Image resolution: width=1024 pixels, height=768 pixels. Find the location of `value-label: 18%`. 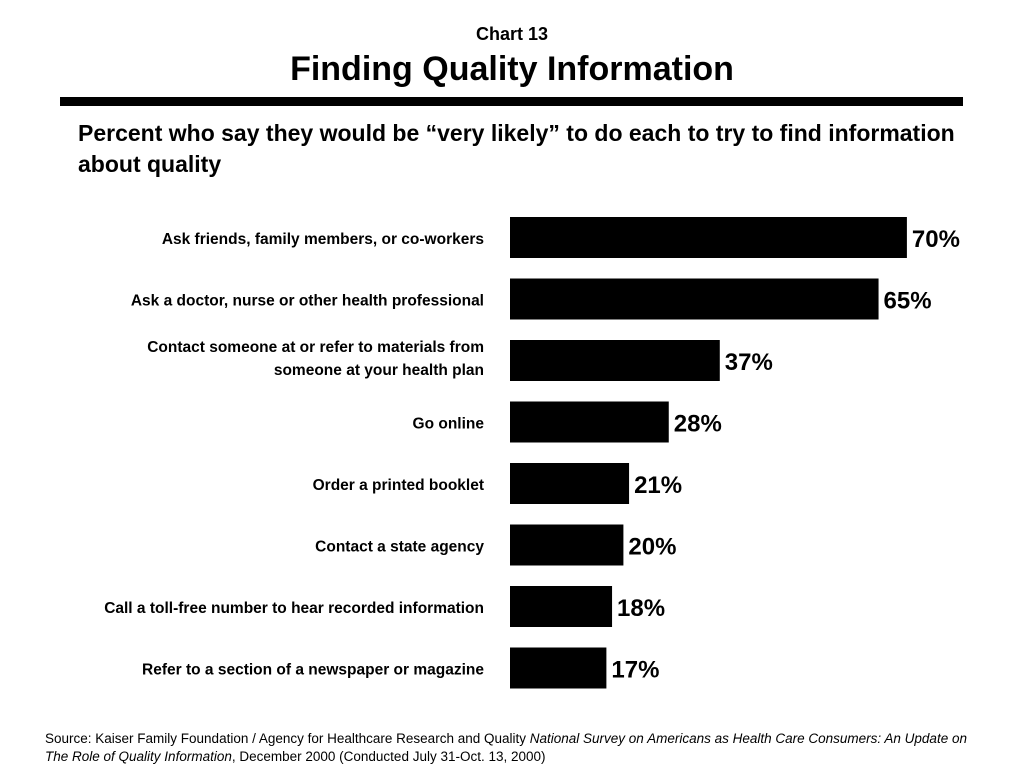

value-label: 18% is located at coordinates (641, 608).